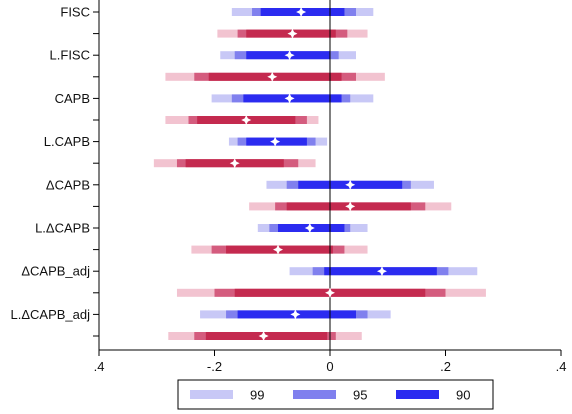 This screenshot has width=572, height=414. I want to click on y-tick-label: ΔCAPB_adj, so click(55, 271).